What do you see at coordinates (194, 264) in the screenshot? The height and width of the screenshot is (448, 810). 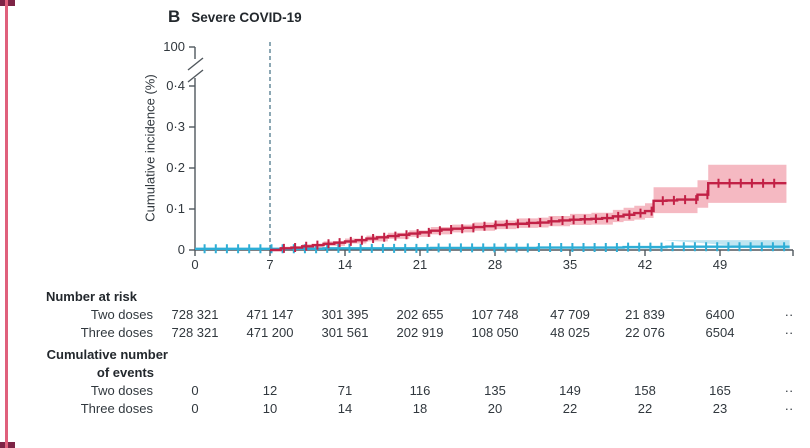 I see `x-tick-label: 0` at bounding box center [194, 264].